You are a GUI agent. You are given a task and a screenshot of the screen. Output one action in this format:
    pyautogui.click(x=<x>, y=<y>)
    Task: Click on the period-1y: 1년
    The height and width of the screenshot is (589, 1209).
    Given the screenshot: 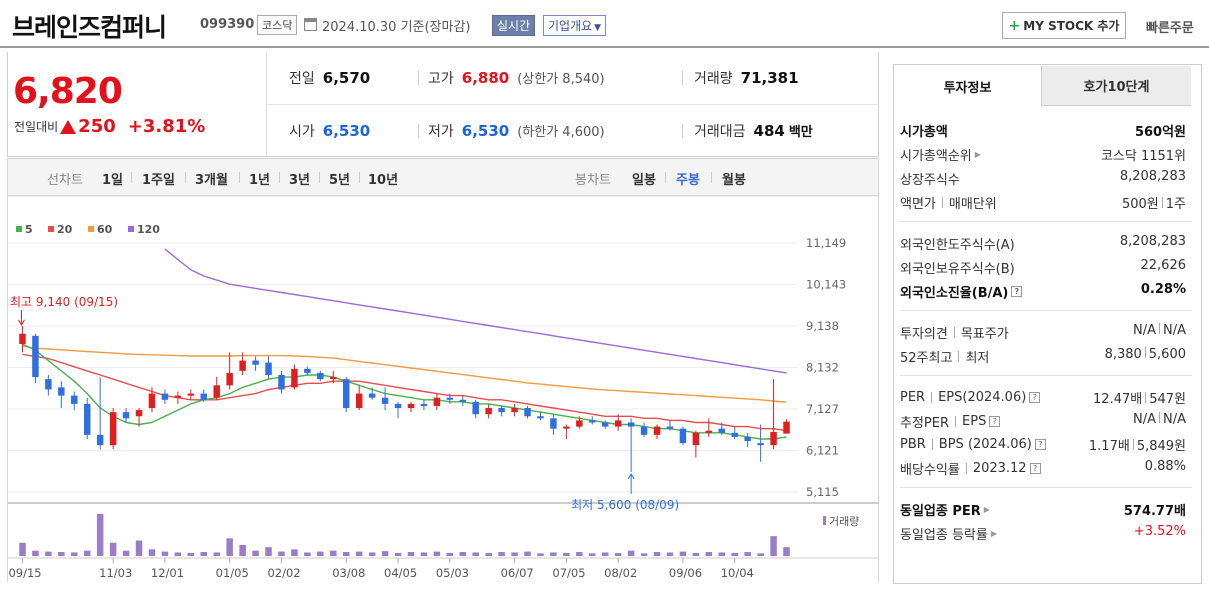 What is the action you would take?
    pyautogui.click(x=260, y=180)
    